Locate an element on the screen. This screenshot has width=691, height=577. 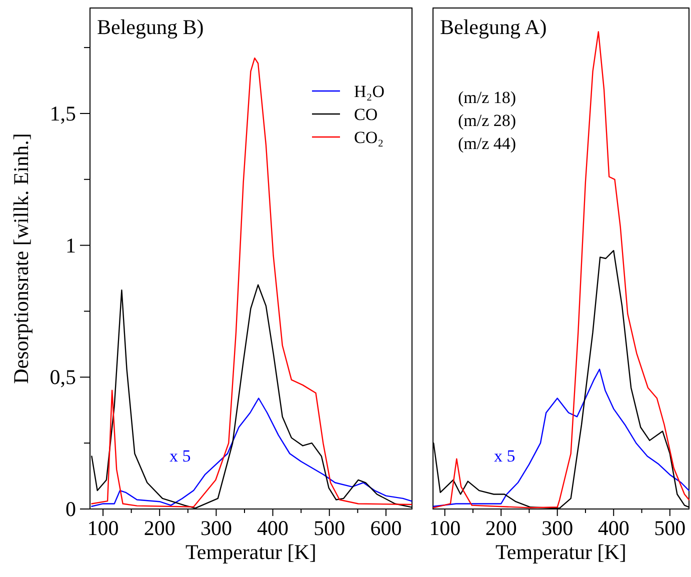
y-axis-title: Desorptionsrate [willk. Einh.] is located at coordinates (21, 258).